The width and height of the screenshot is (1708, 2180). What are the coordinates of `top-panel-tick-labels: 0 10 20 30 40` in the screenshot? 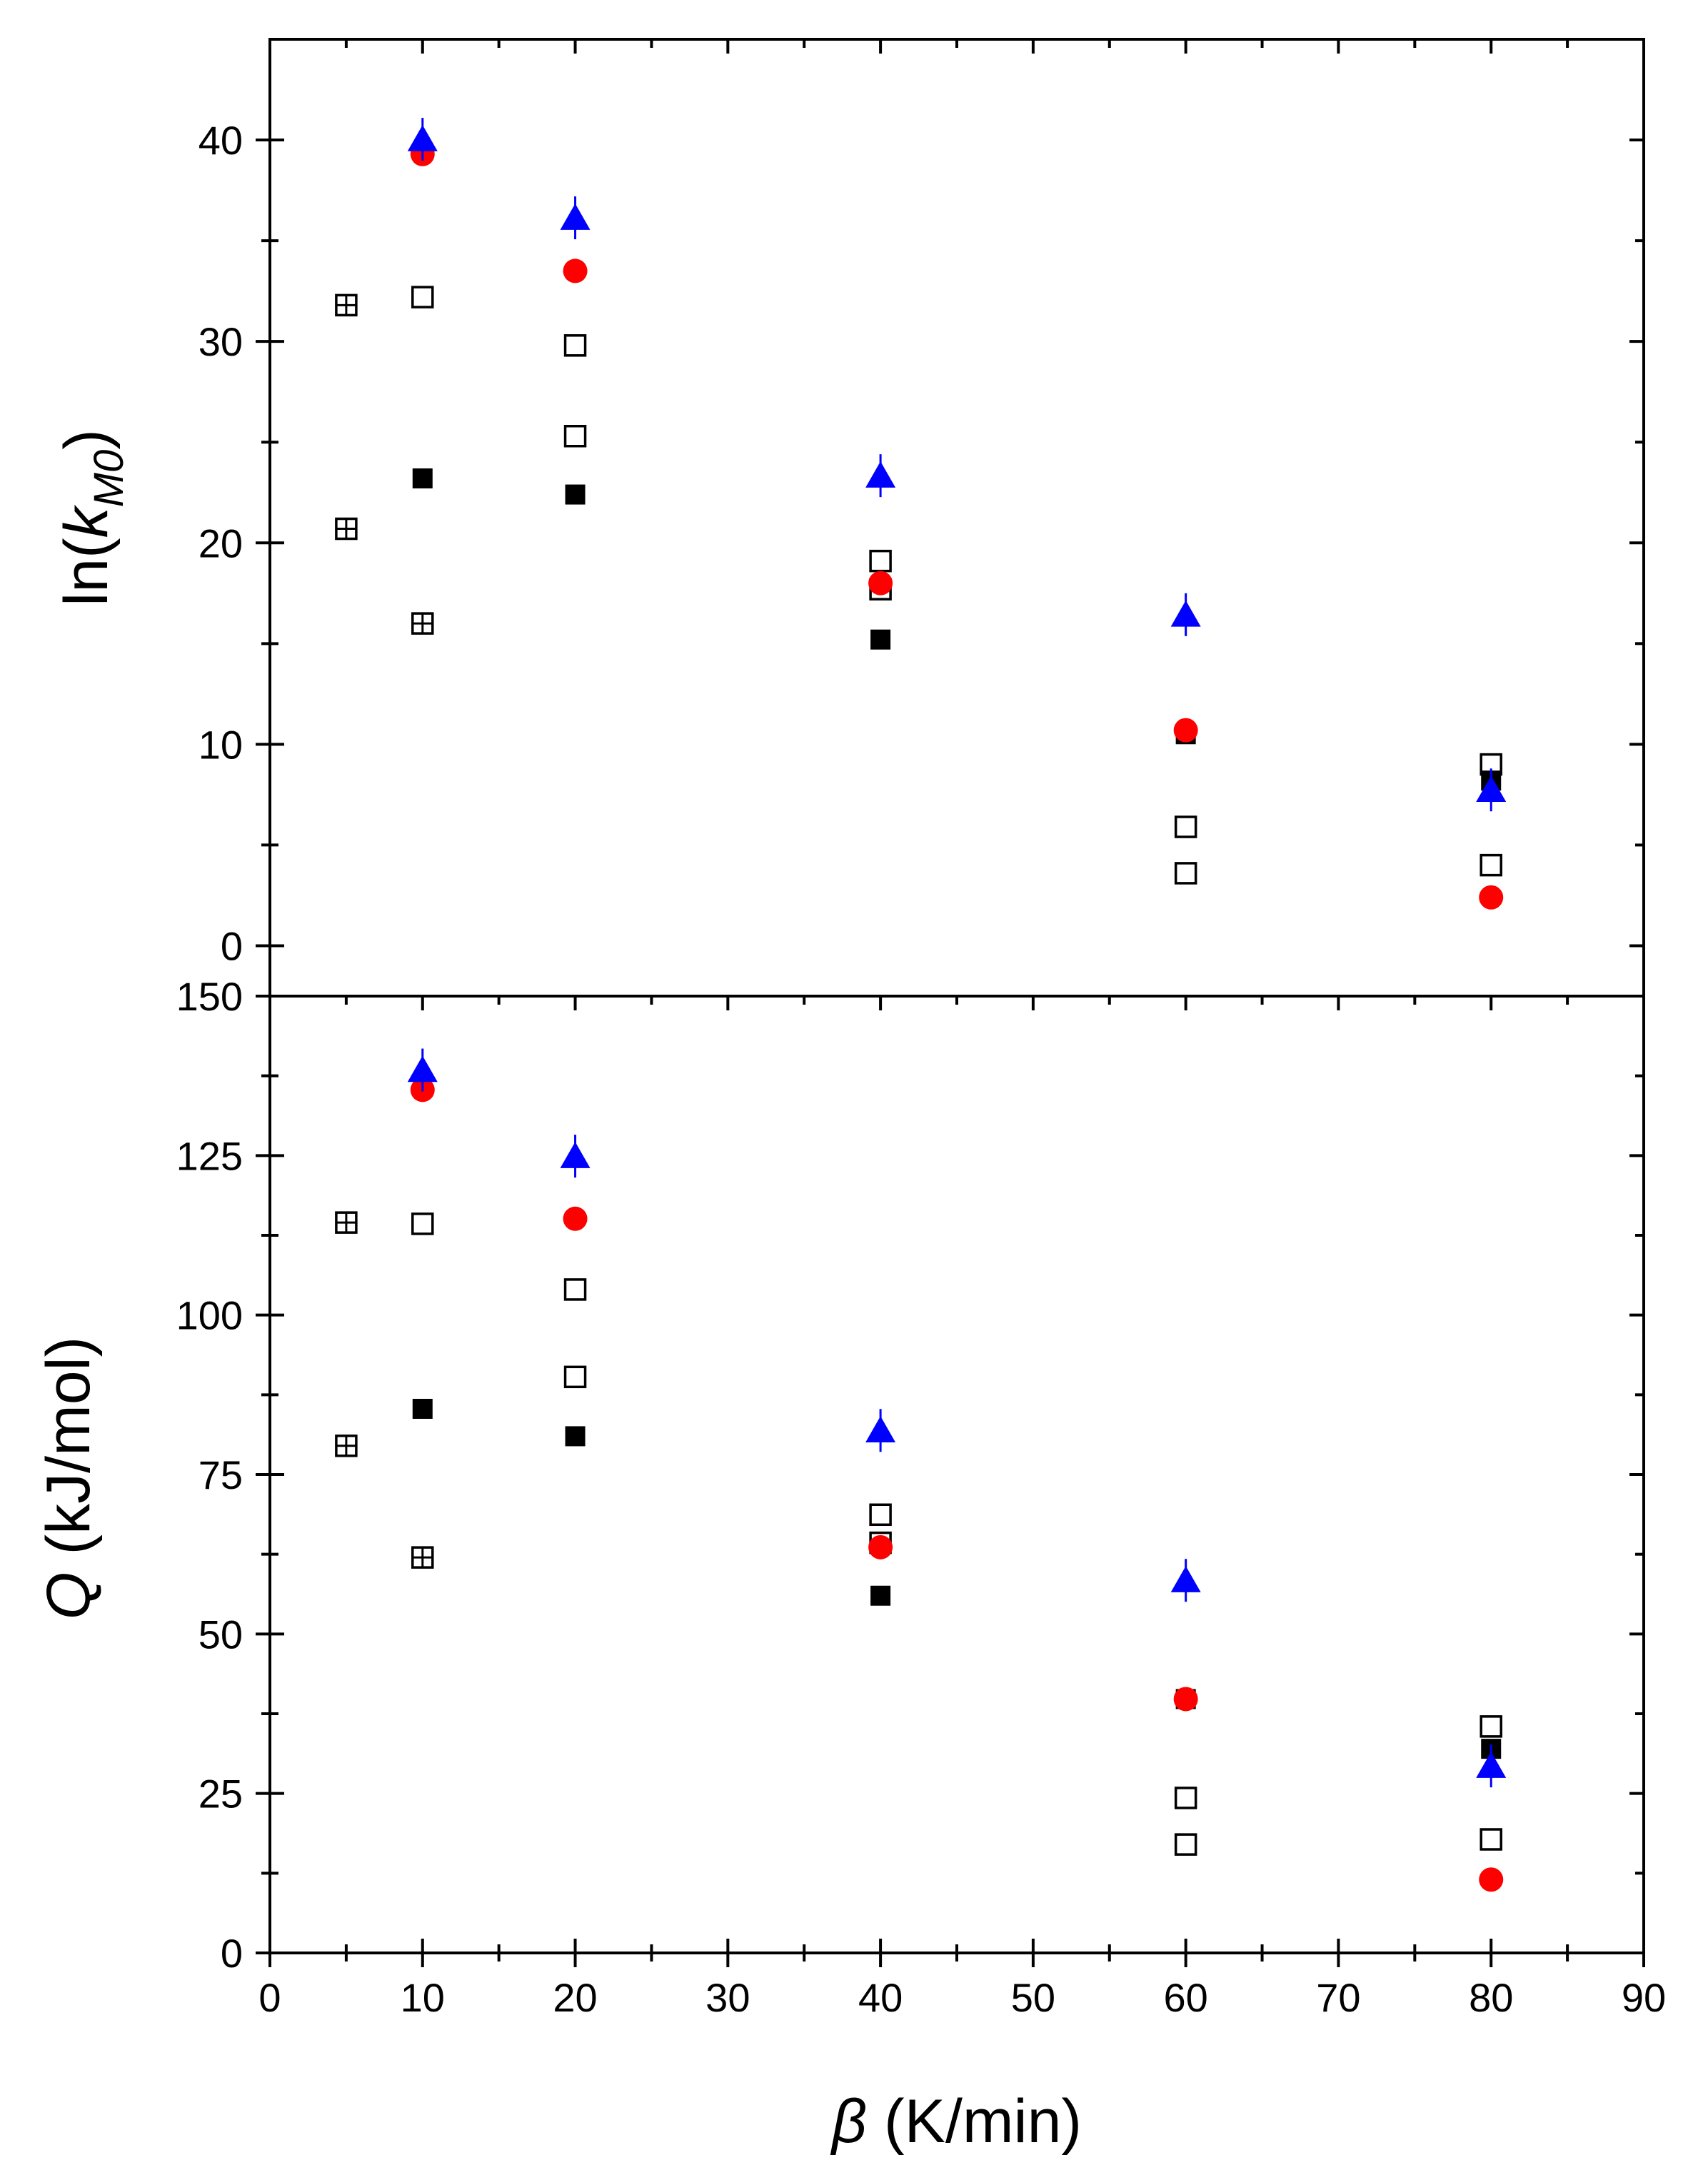 It's located at (221, 543).